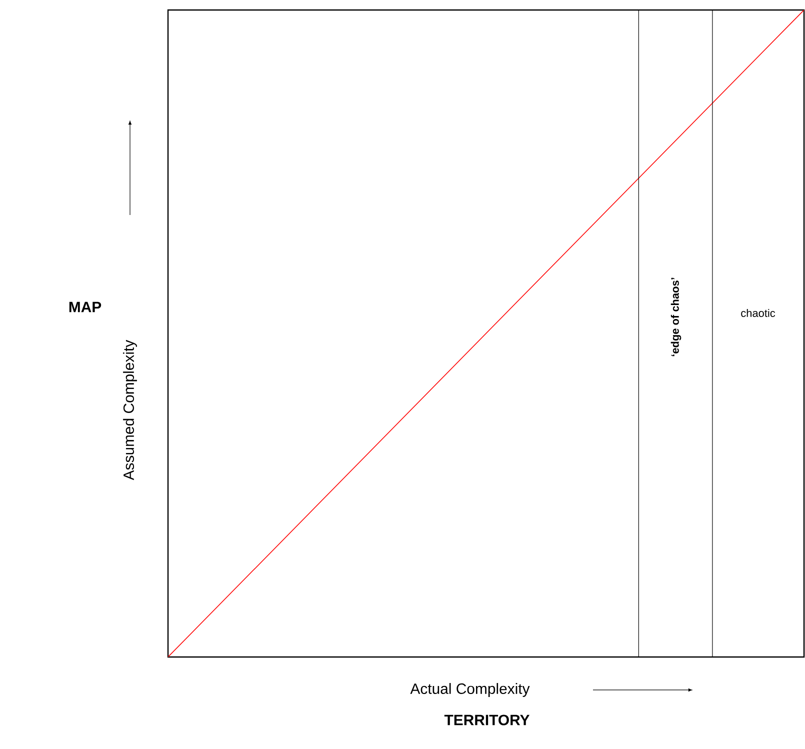 The image size is (805, 749). I want to click on y-axis-title: Assumed Complexity, so click(130, 410).